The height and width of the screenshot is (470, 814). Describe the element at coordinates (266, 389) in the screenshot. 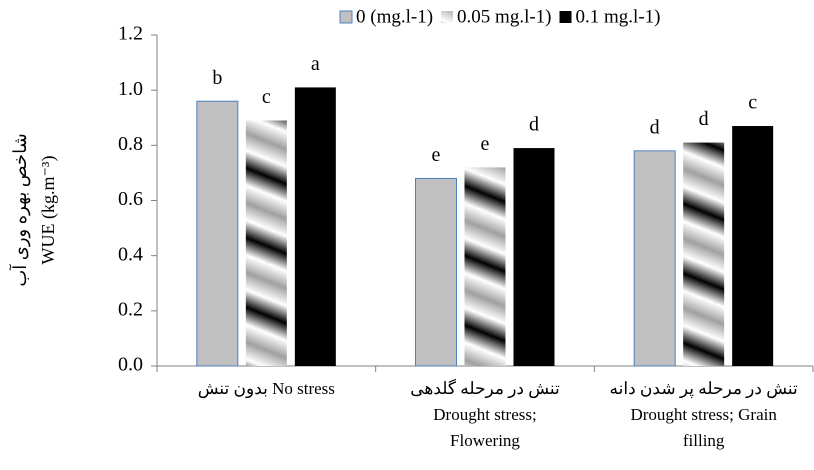

I see `x-tick-label: بدون تنش No stress` at that location.